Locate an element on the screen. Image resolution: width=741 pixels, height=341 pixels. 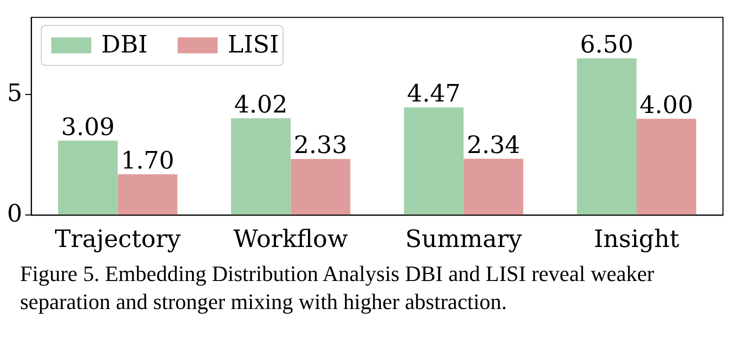
text: 4.02 is located at coordinates (261, 104).